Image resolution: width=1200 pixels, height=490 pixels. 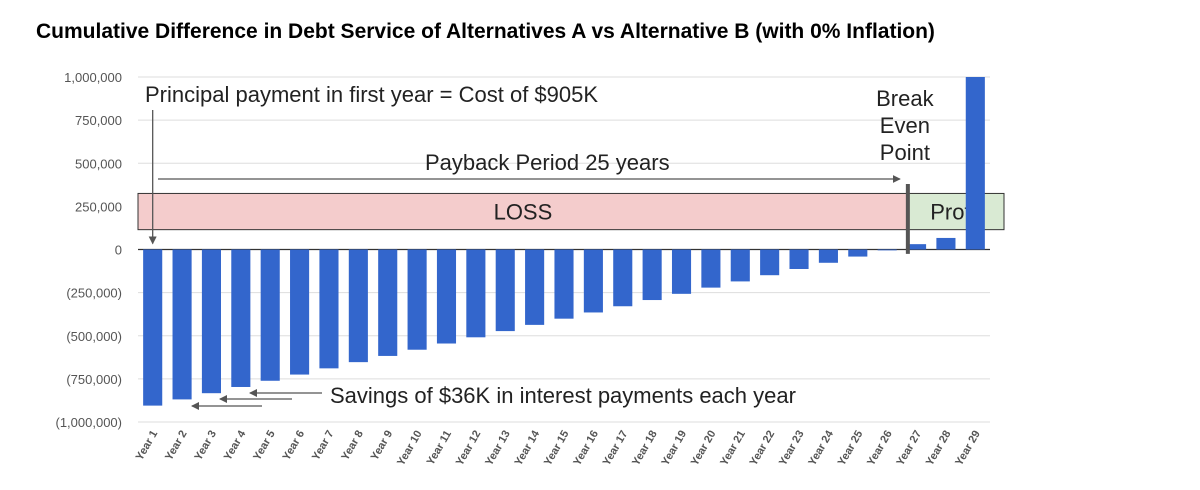 What do you see at coordinates (98, 206) in the screenshot?
I see `y-tick-label: 250,000` at bounding box center [98, 206].